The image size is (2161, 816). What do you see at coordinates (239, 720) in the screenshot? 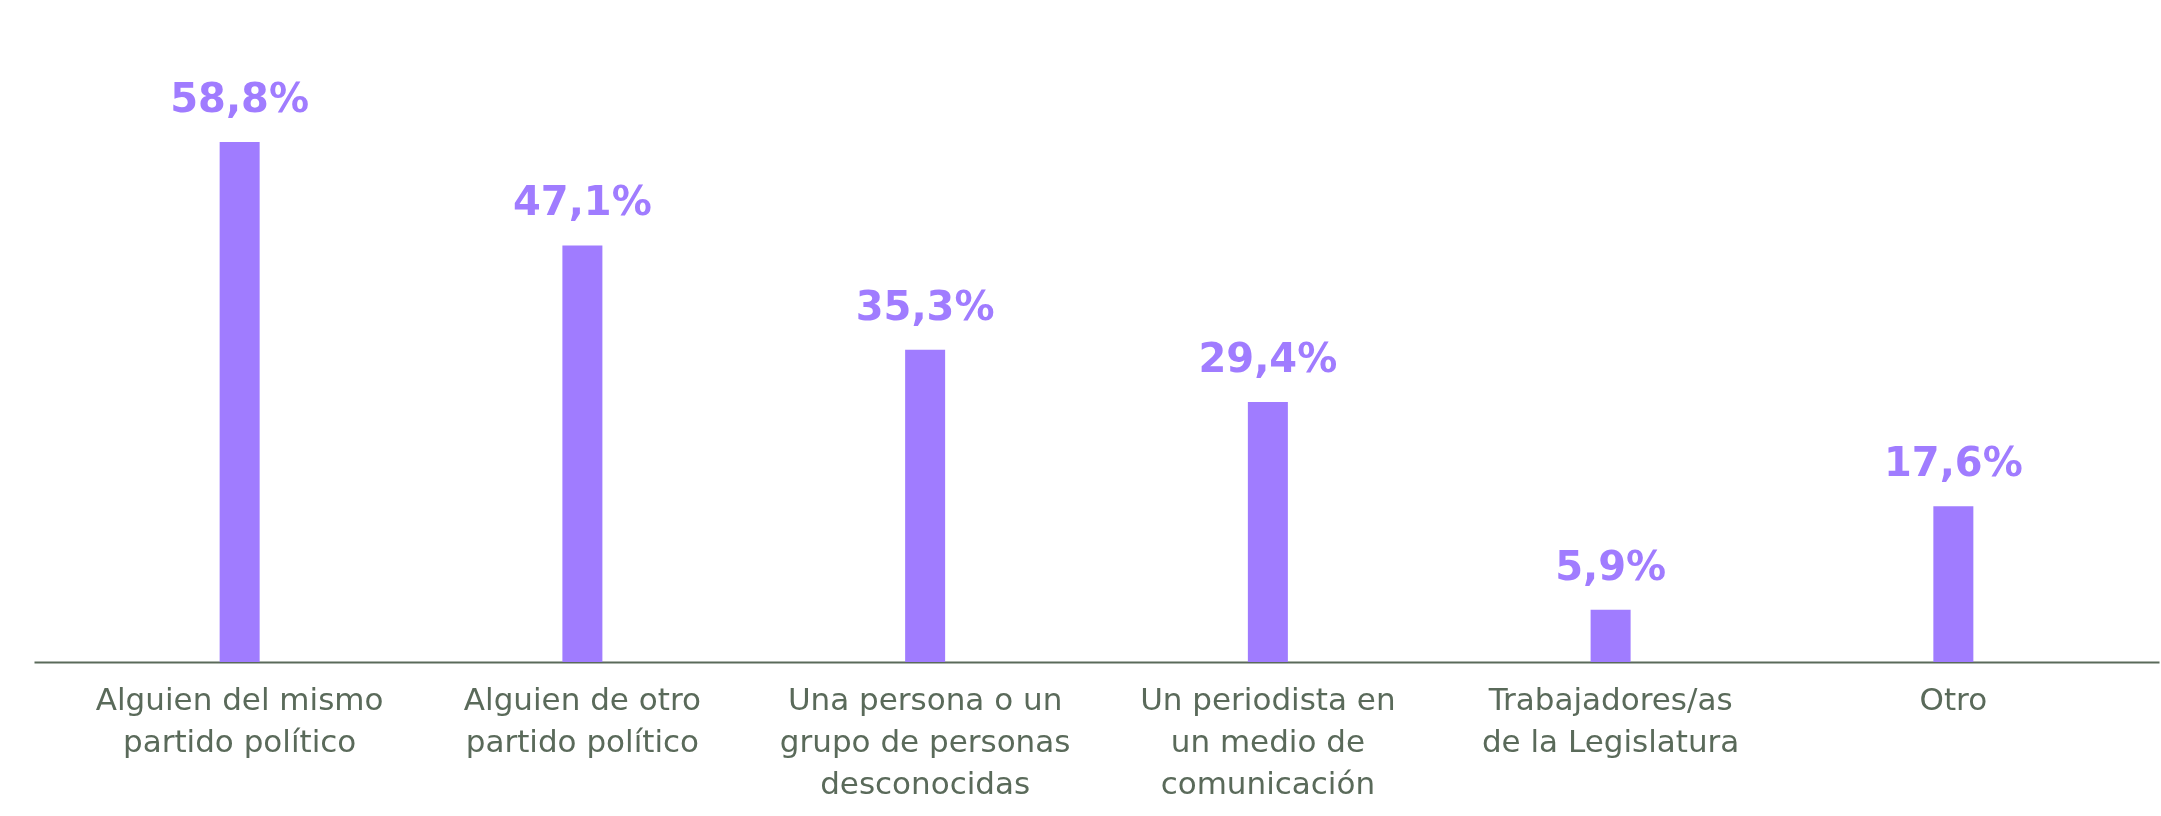
I see `x-tick-label: Alguien del mismo partido político` at bounding box center [239, 720].